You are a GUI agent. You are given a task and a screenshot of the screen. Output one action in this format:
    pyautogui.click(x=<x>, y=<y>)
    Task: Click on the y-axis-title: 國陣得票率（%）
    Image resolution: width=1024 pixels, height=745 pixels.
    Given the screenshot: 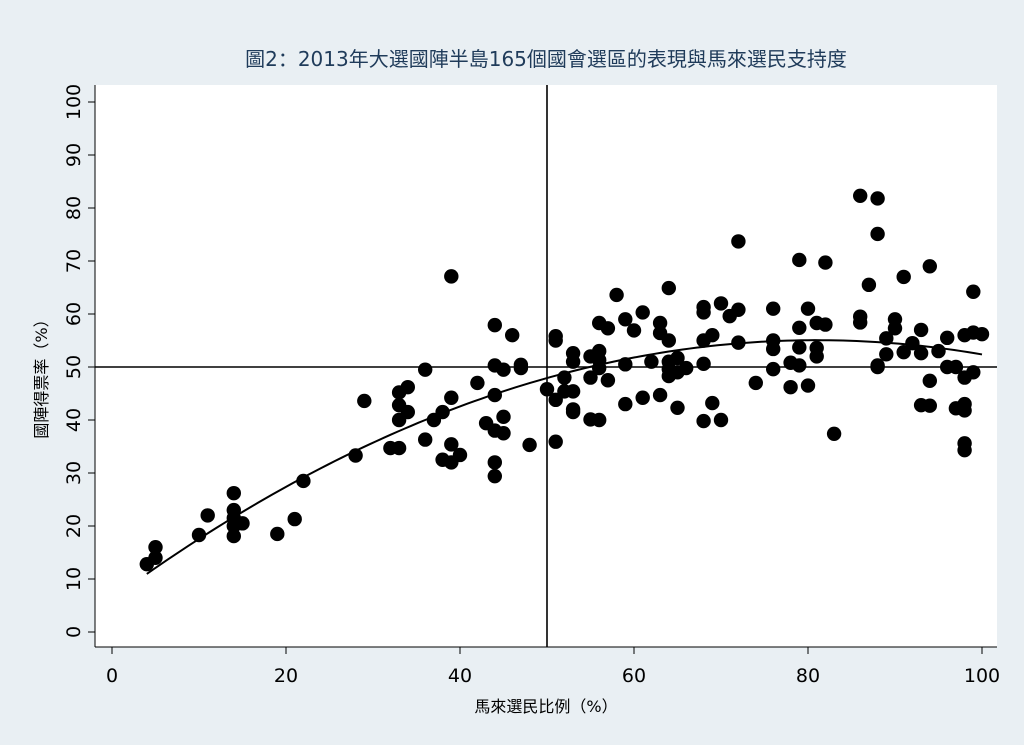 What is the action you would take?
    pyautogui.click(x=41, y=374)
    